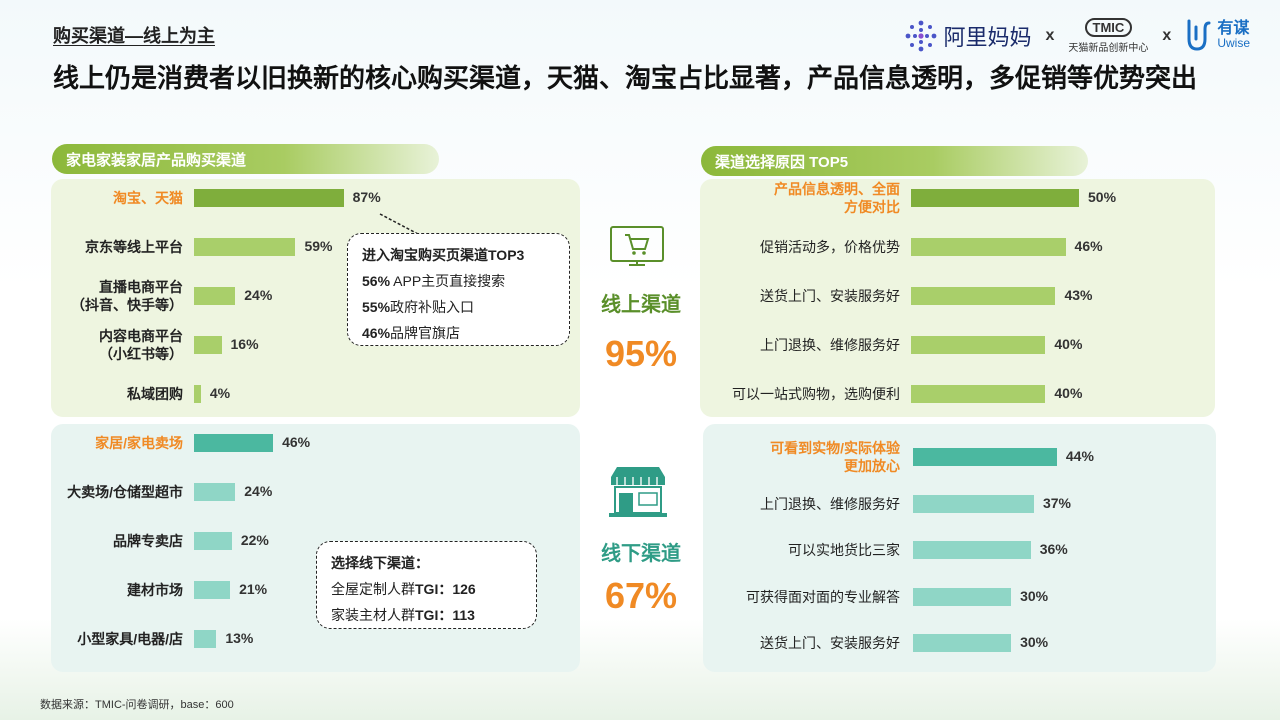 The width and height of the screenshot is (1280, 720). I want to click on bar-label: 可以实地货比三家, so click(844, 550).